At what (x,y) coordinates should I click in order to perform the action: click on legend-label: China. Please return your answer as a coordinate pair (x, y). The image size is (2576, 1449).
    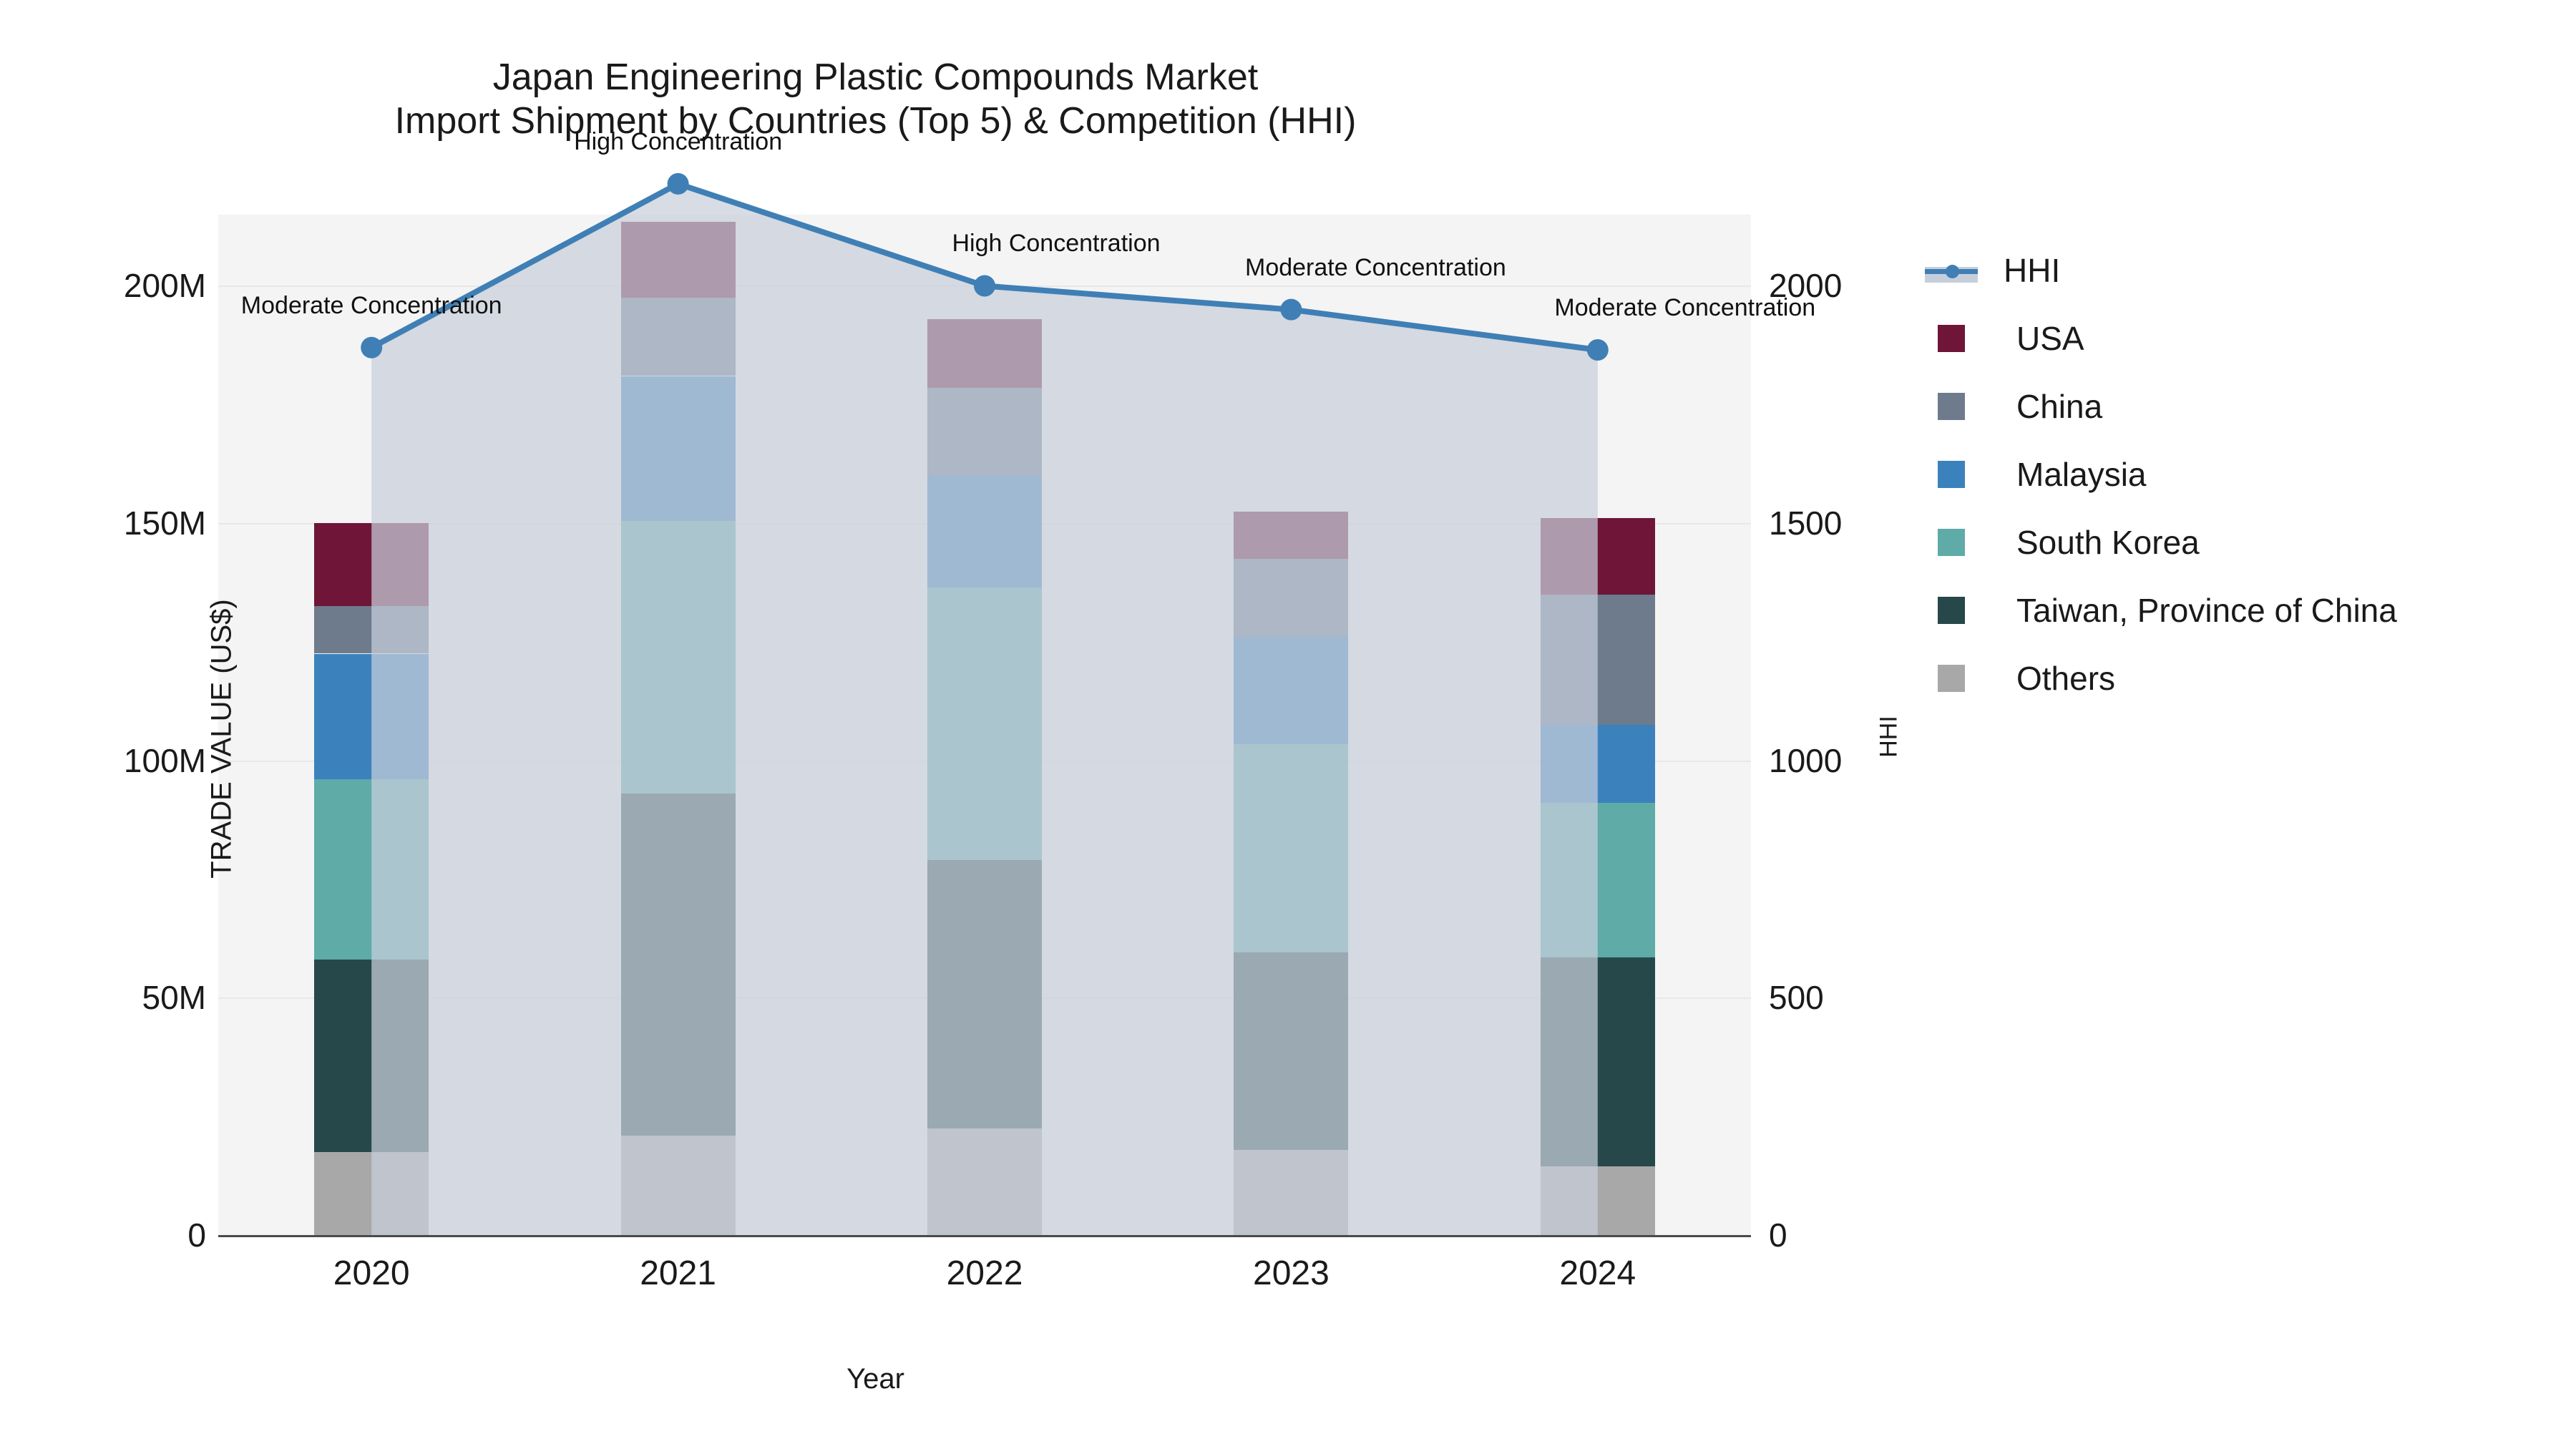
    Looking at the image, I should click on (2059, 406).